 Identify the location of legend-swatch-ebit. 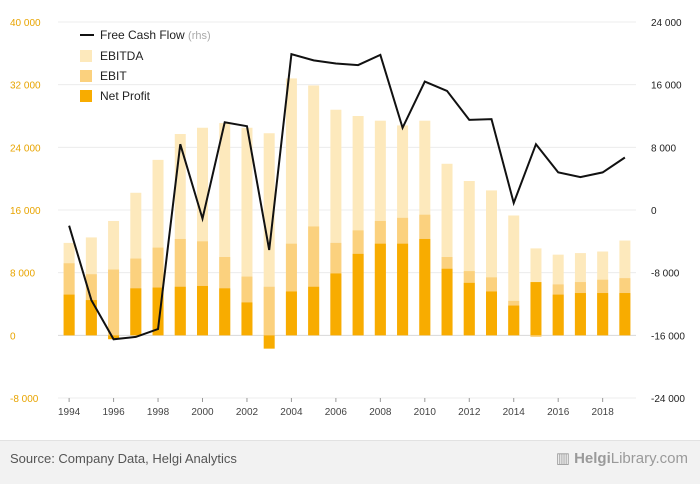
(86, 76).